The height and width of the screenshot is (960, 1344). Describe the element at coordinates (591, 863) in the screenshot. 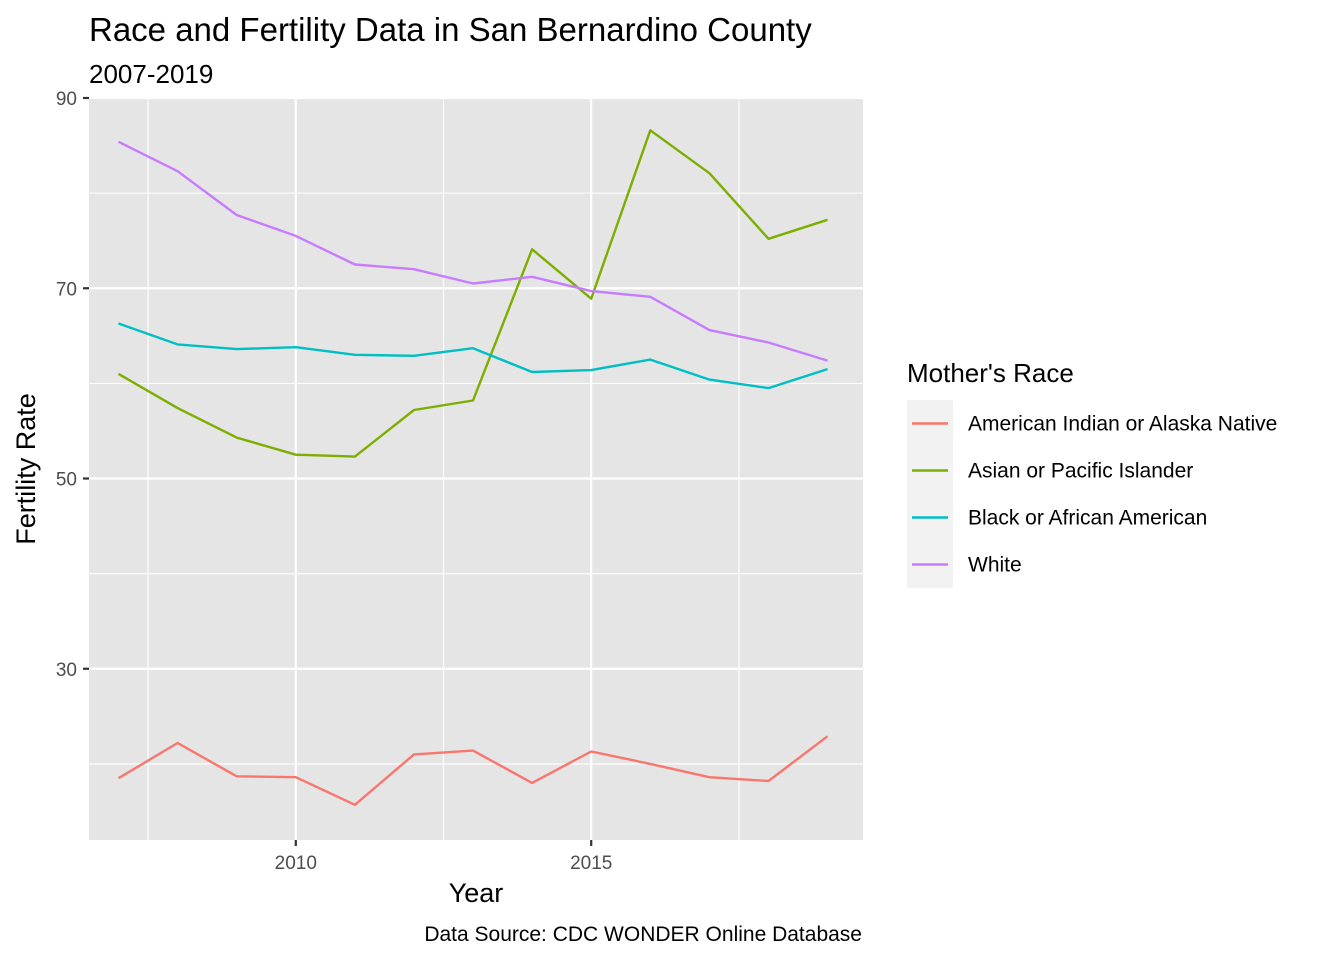

I see `x-tick-label: 2015` at that location.